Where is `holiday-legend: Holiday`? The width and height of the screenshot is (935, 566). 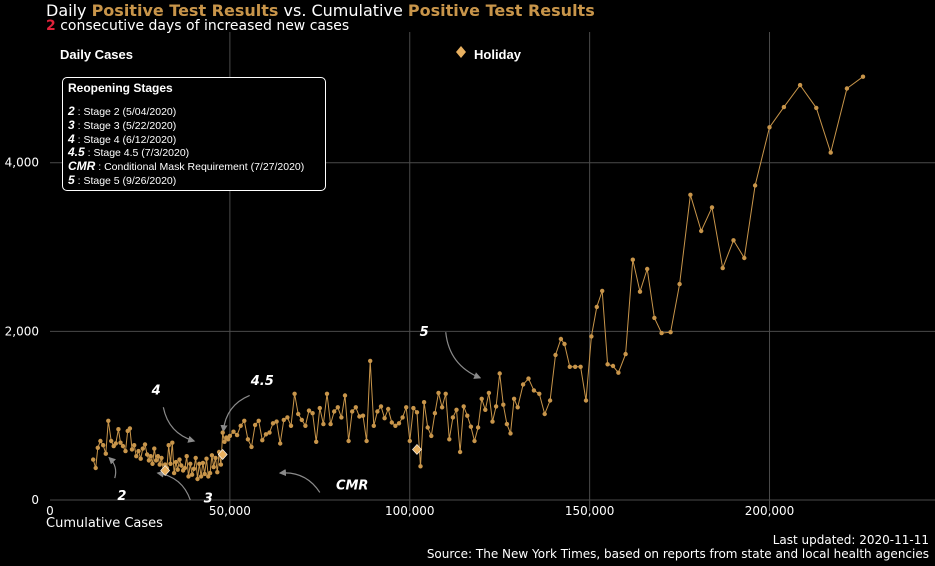
holiday-legend: Holiday is located at coordinates (489, 54).